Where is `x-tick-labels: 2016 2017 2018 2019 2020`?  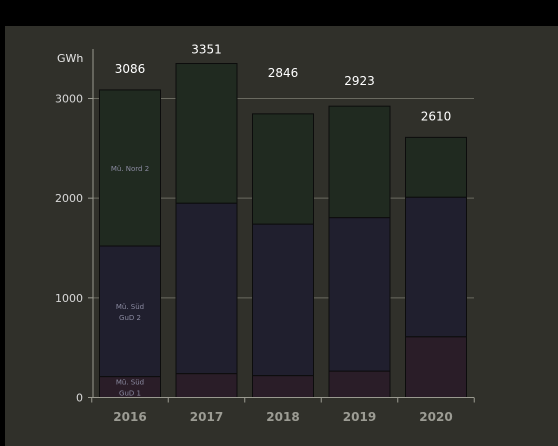
x-tick-labels: 2016 2017 2018 2019 2020 is located at coordinates (282, 417).